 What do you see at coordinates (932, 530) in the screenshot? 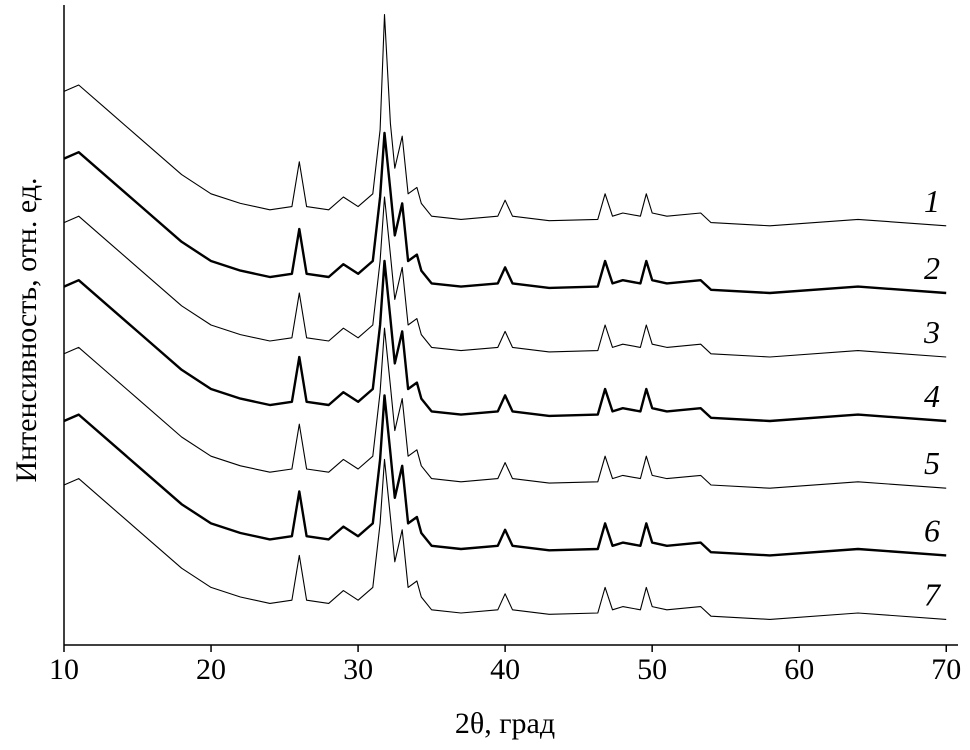
I see `legend-label: 6` at bounding box center [932, 530].